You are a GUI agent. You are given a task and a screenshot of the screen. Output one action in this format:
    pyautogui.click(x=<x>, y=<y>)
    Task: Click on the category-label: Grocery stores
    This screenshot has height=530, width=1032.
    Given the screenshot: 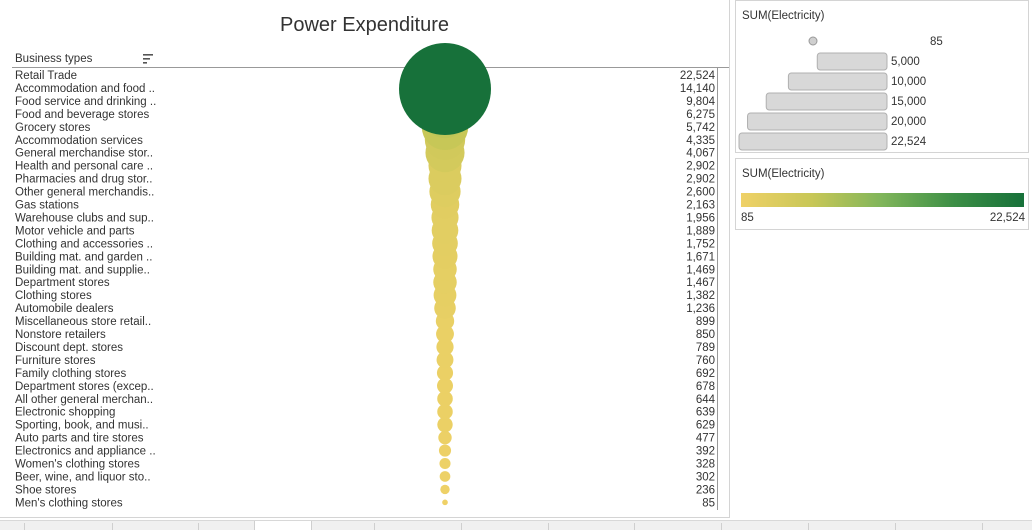 What is the action you would take?
    pyautogui.click(x=53, y=128)
    